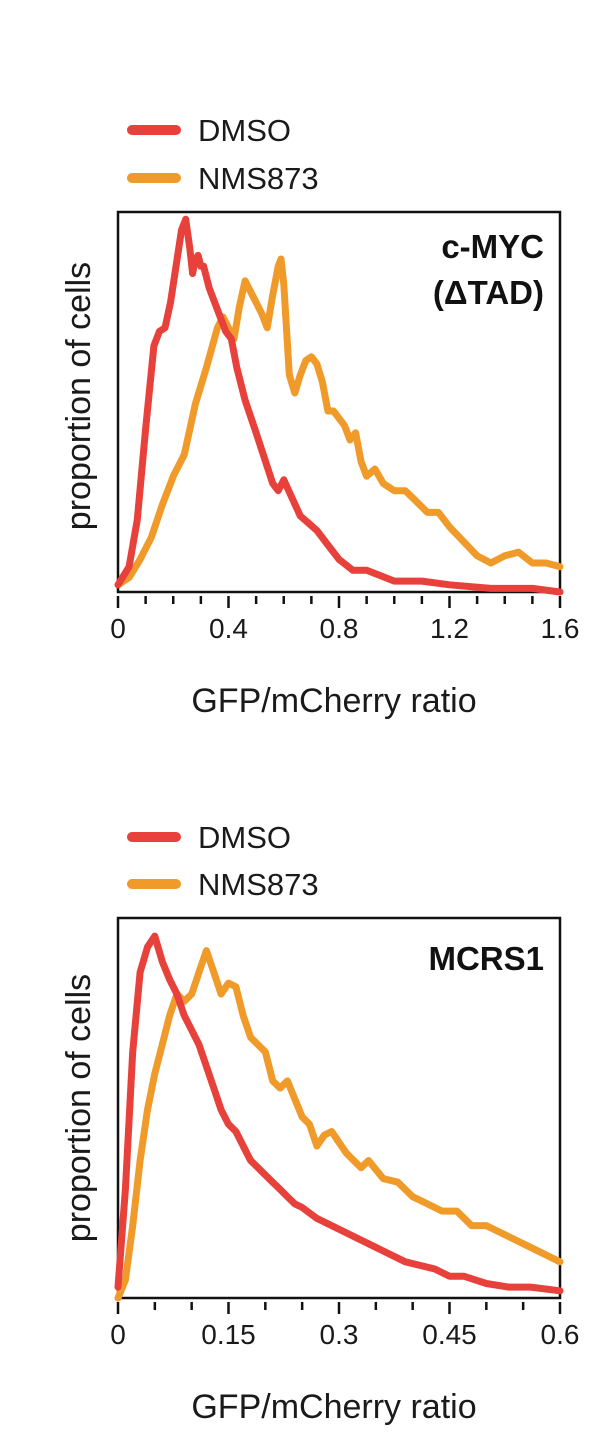  Describe the element at coordinates (492, 246) in the screenshot. I see `chart-title-line-1: c-MYC` at that location.